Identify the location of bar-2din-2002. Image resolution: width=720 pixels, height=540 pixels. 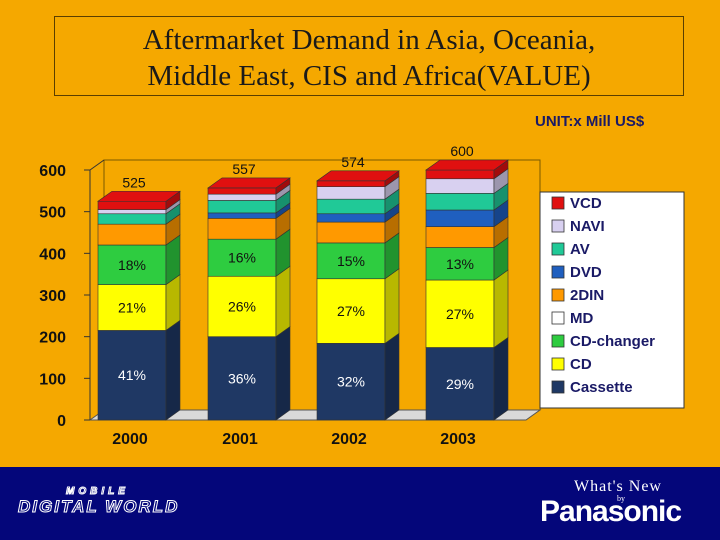
(351, 232).